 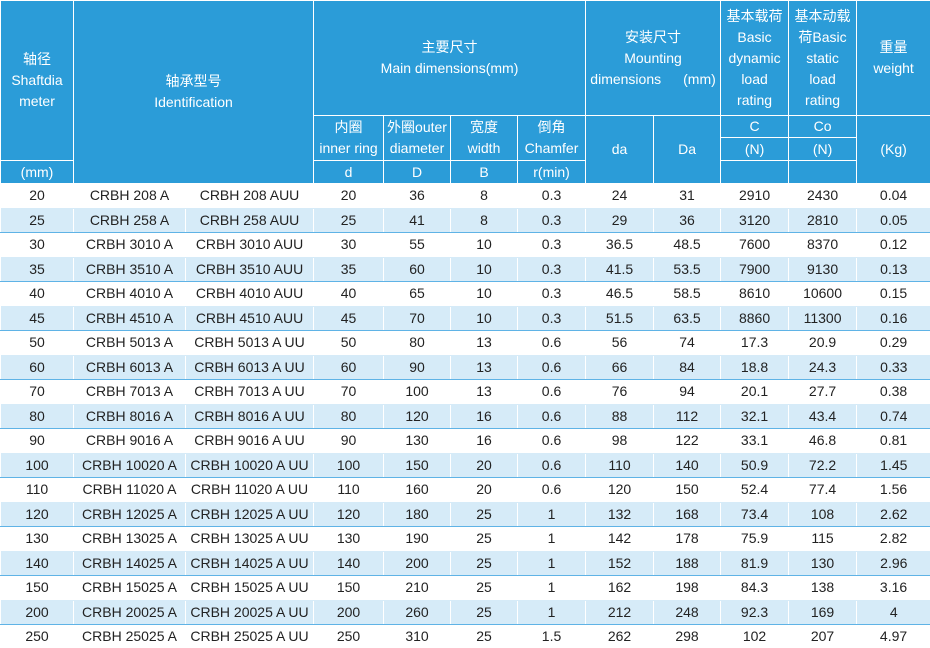 I want to click on table-cell: CRBH 14025 A UU, so click(x=249, y=563).